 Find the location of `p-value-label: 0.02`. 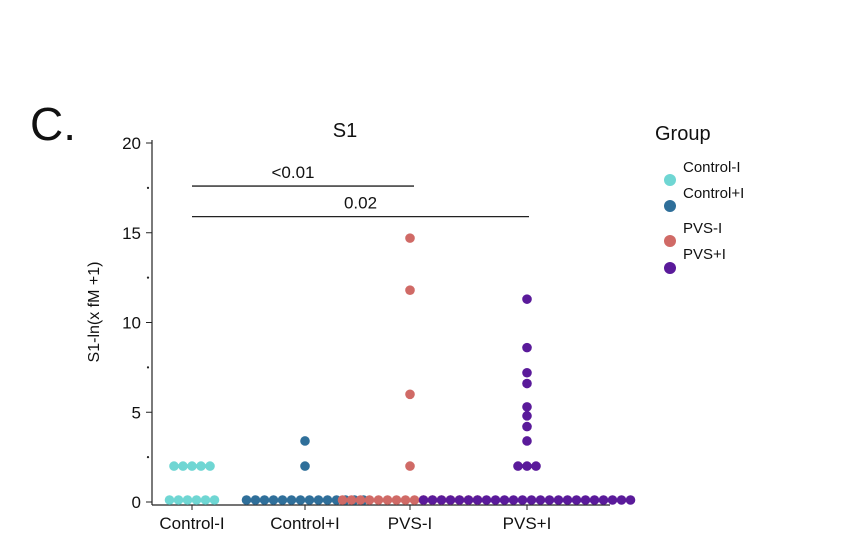

p-value-label: 0.02 is located at coordinates (360, 203).